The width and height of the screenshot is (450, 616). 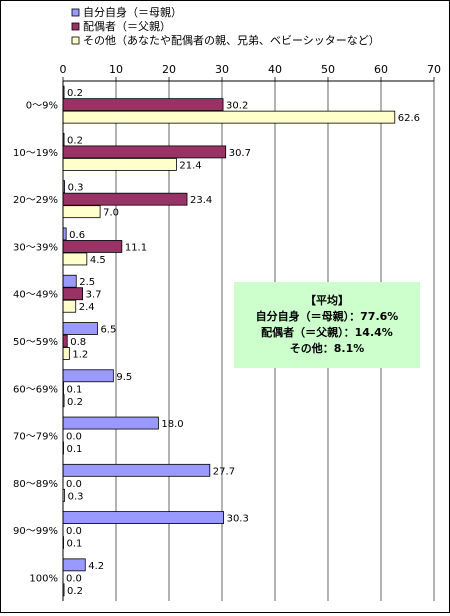 I want to click on data-label-10-19-series-3: 21.4, so click(x=190, y=165).